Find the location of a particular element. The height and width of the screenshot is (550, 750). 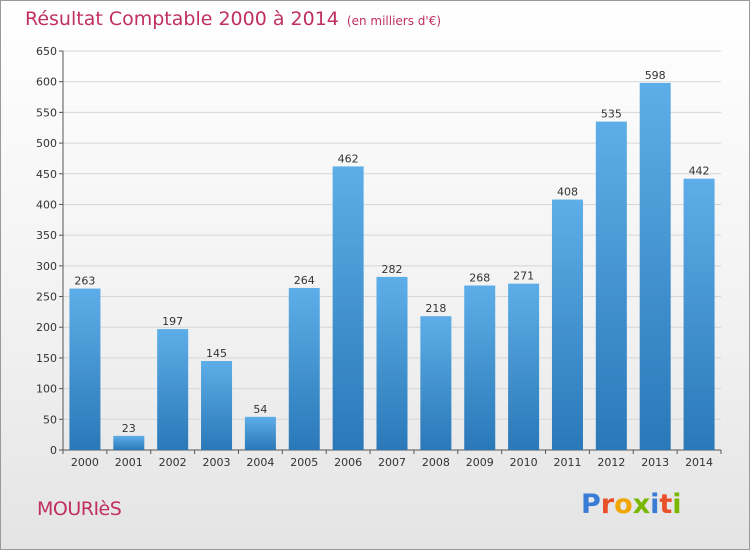

title-subtitle: (en milliers d'€) is located at coordinates (394, 21).